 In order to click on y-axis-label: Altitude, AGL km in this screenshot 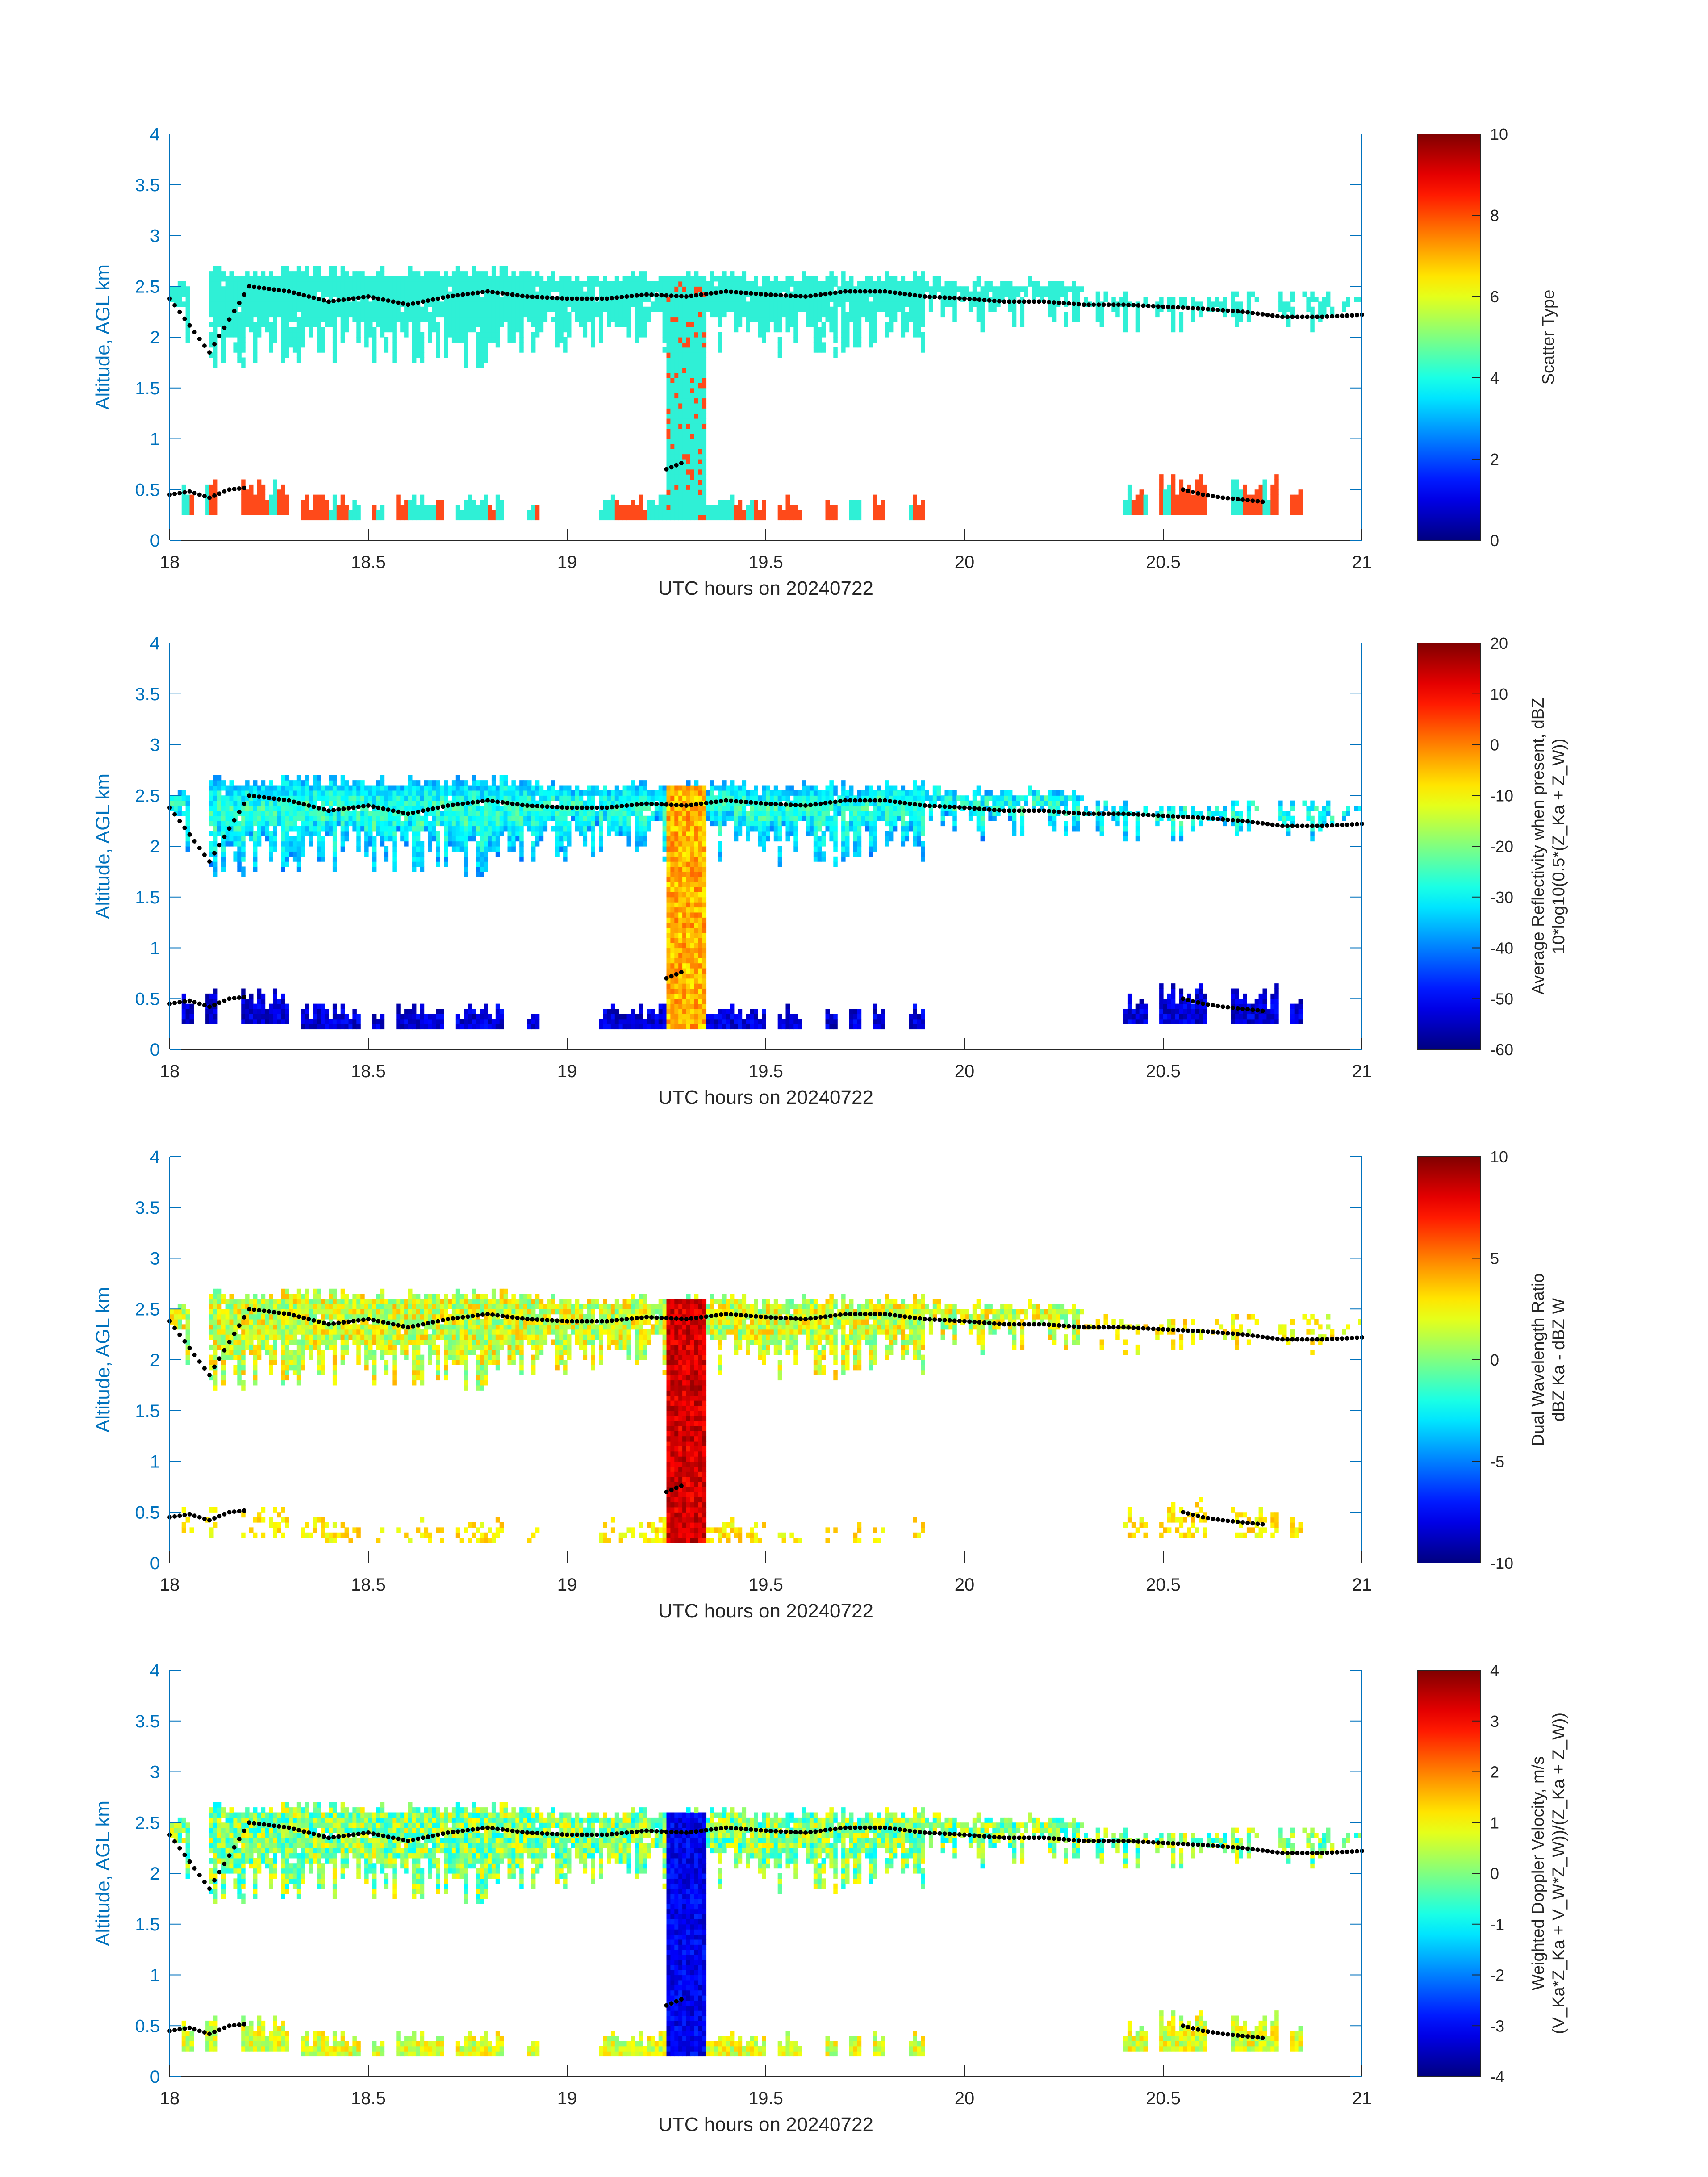, I will do `click(103, 337)`.